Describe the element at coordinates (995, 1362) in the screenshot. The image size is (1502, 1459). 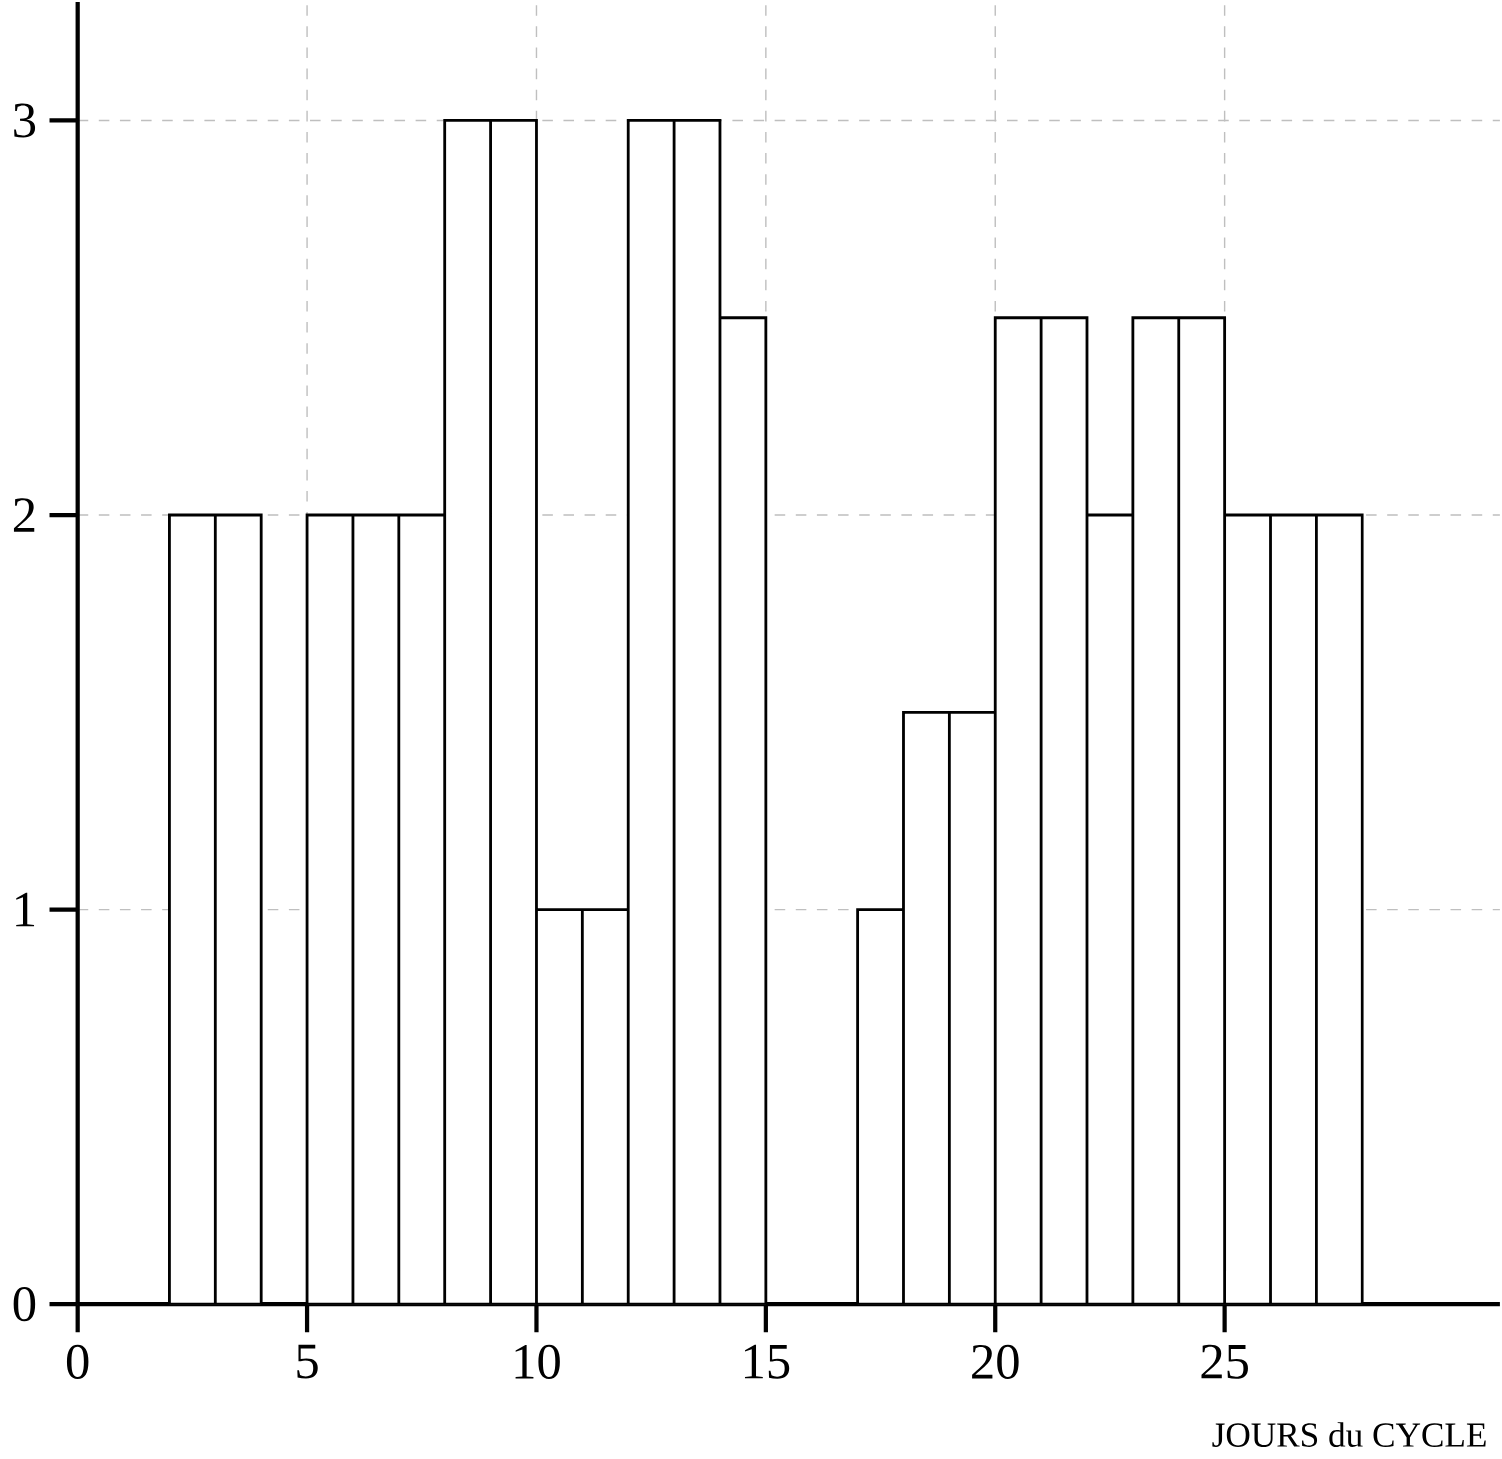
I see `x-tick-label: 20` at that location.